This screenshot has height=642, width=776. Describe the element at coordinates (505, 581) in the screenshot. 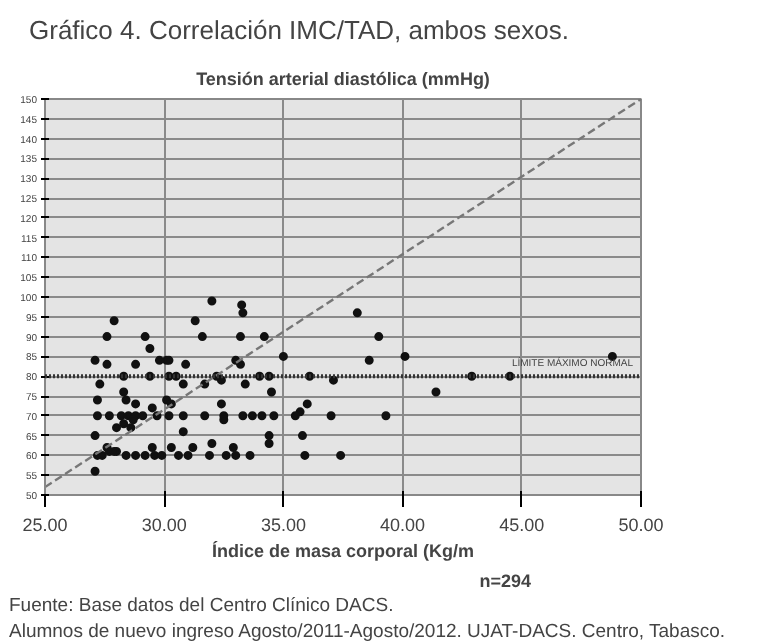

I see `text: n=294` at that location.